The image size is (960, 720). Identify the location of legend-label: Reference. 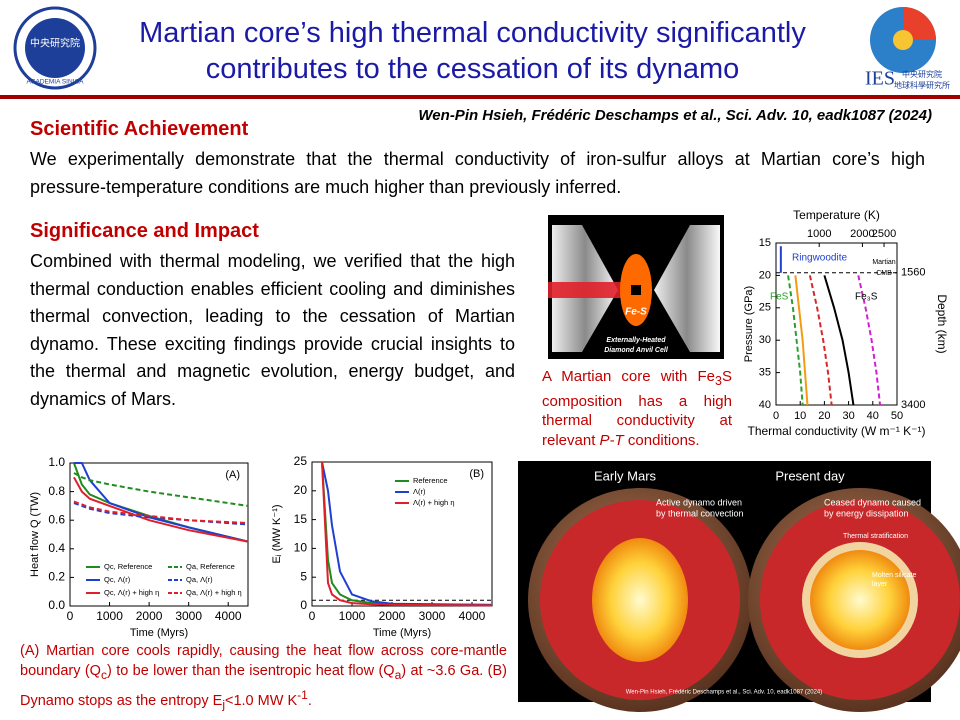
(430, 480).